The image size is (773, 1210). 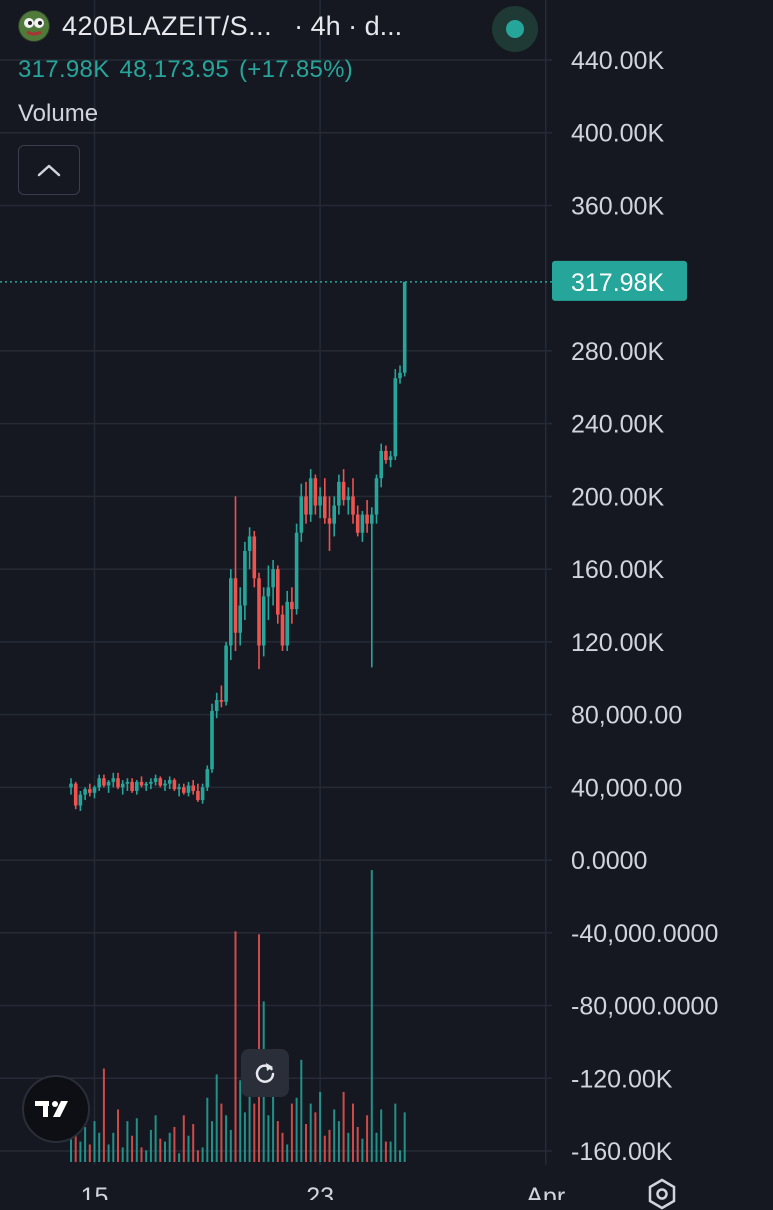 What do you see at coordinates (626, 788) in the screenshot?
I see `y-tick-label: 40,000.00` at bounding box center [626, 788].